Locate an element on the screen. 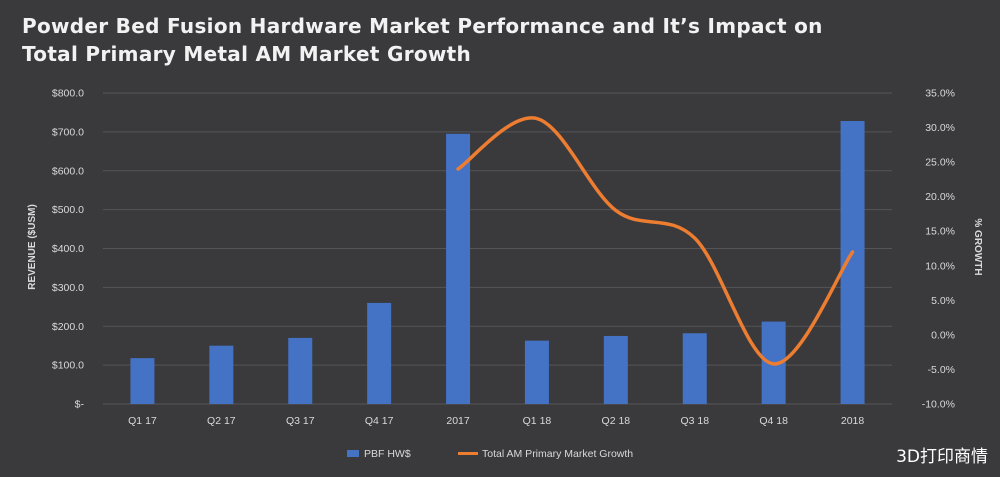  x-tick-label: Q4 18 is located at coordinates (773, 421).